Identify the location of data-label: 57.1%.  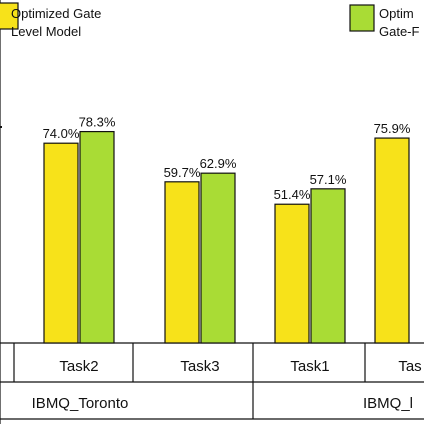
(328, 179).